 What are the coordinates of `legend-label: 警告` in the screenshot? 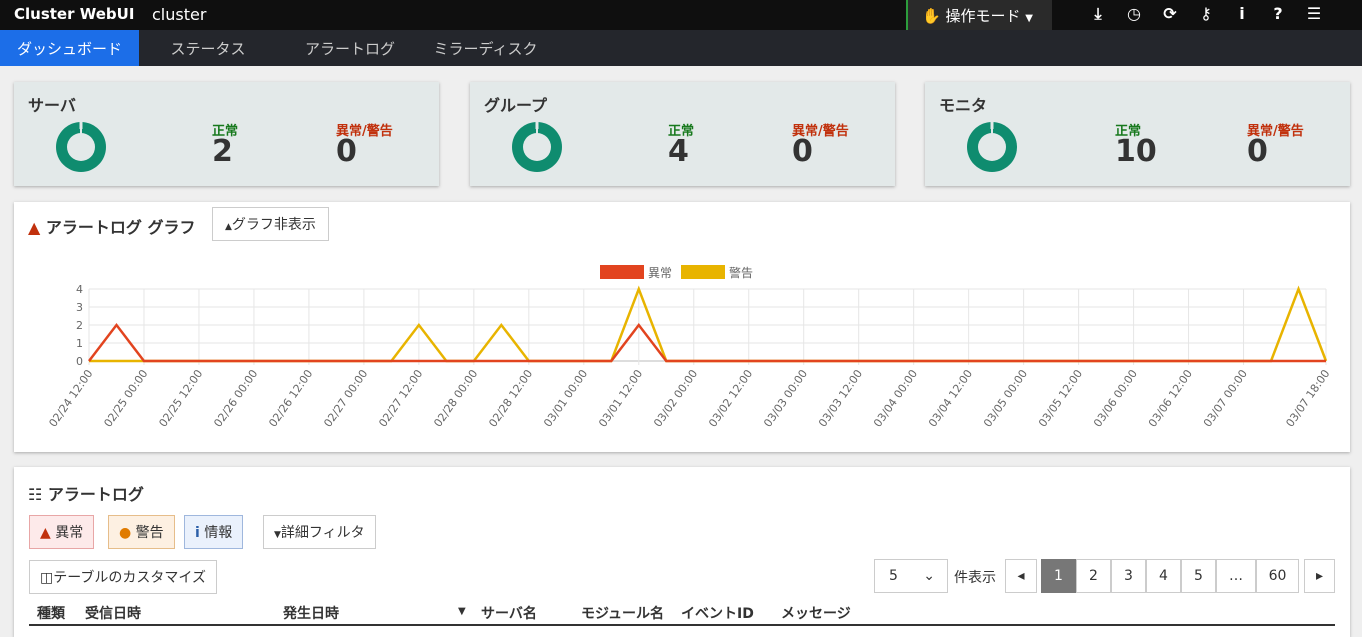 It's located at (741, 272).